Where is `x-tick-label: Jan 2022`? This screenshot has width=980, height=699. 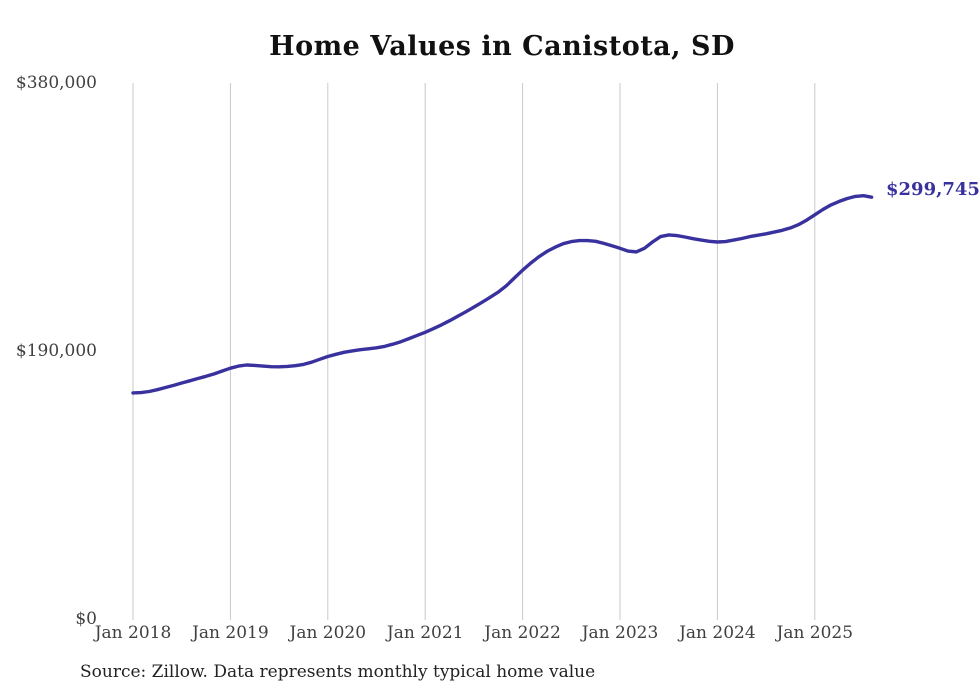
x-tick-label: Jan 2022 is located at coordinates (522, 633).